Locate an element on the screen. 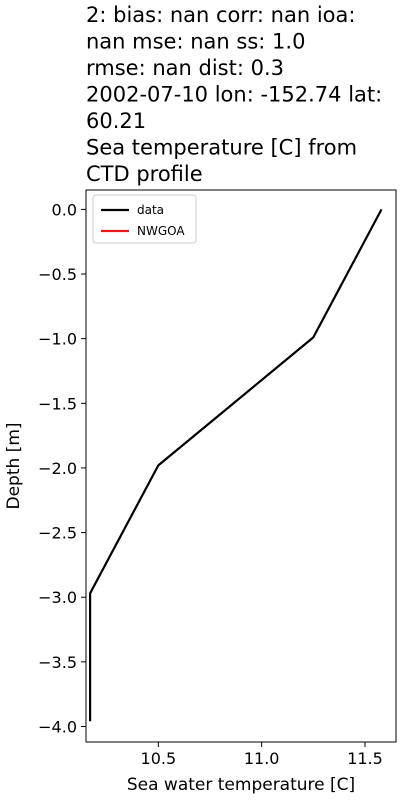 Image resolution: width=400 pixels, height=804 pixels. x-tick-label: 10.5 is located at coordinates (159, 758).